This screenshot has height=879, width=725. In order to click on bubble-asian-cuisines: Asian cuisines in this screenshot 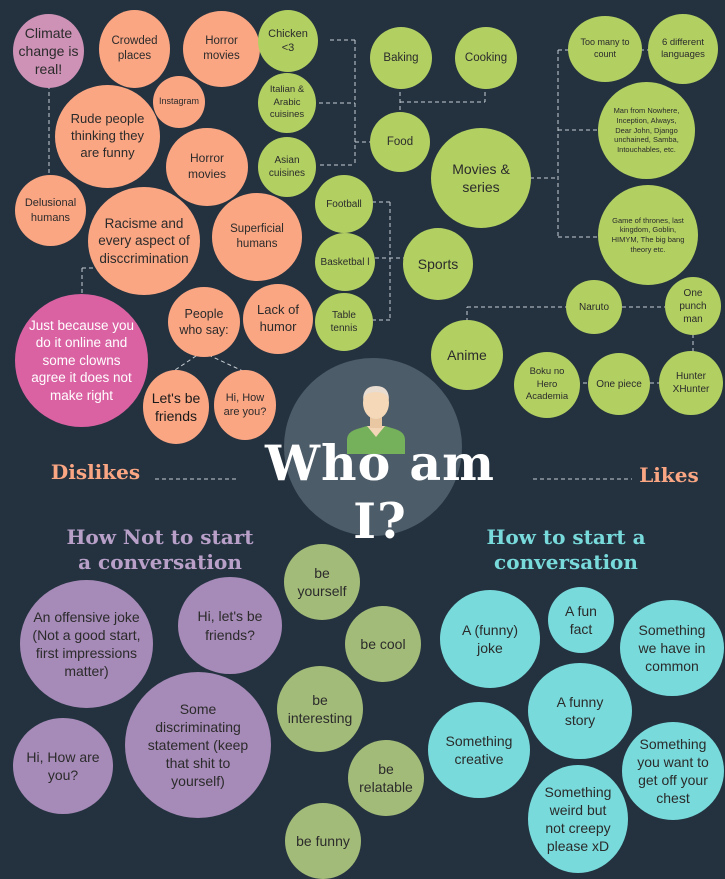, I will do `click(287, 167)`.